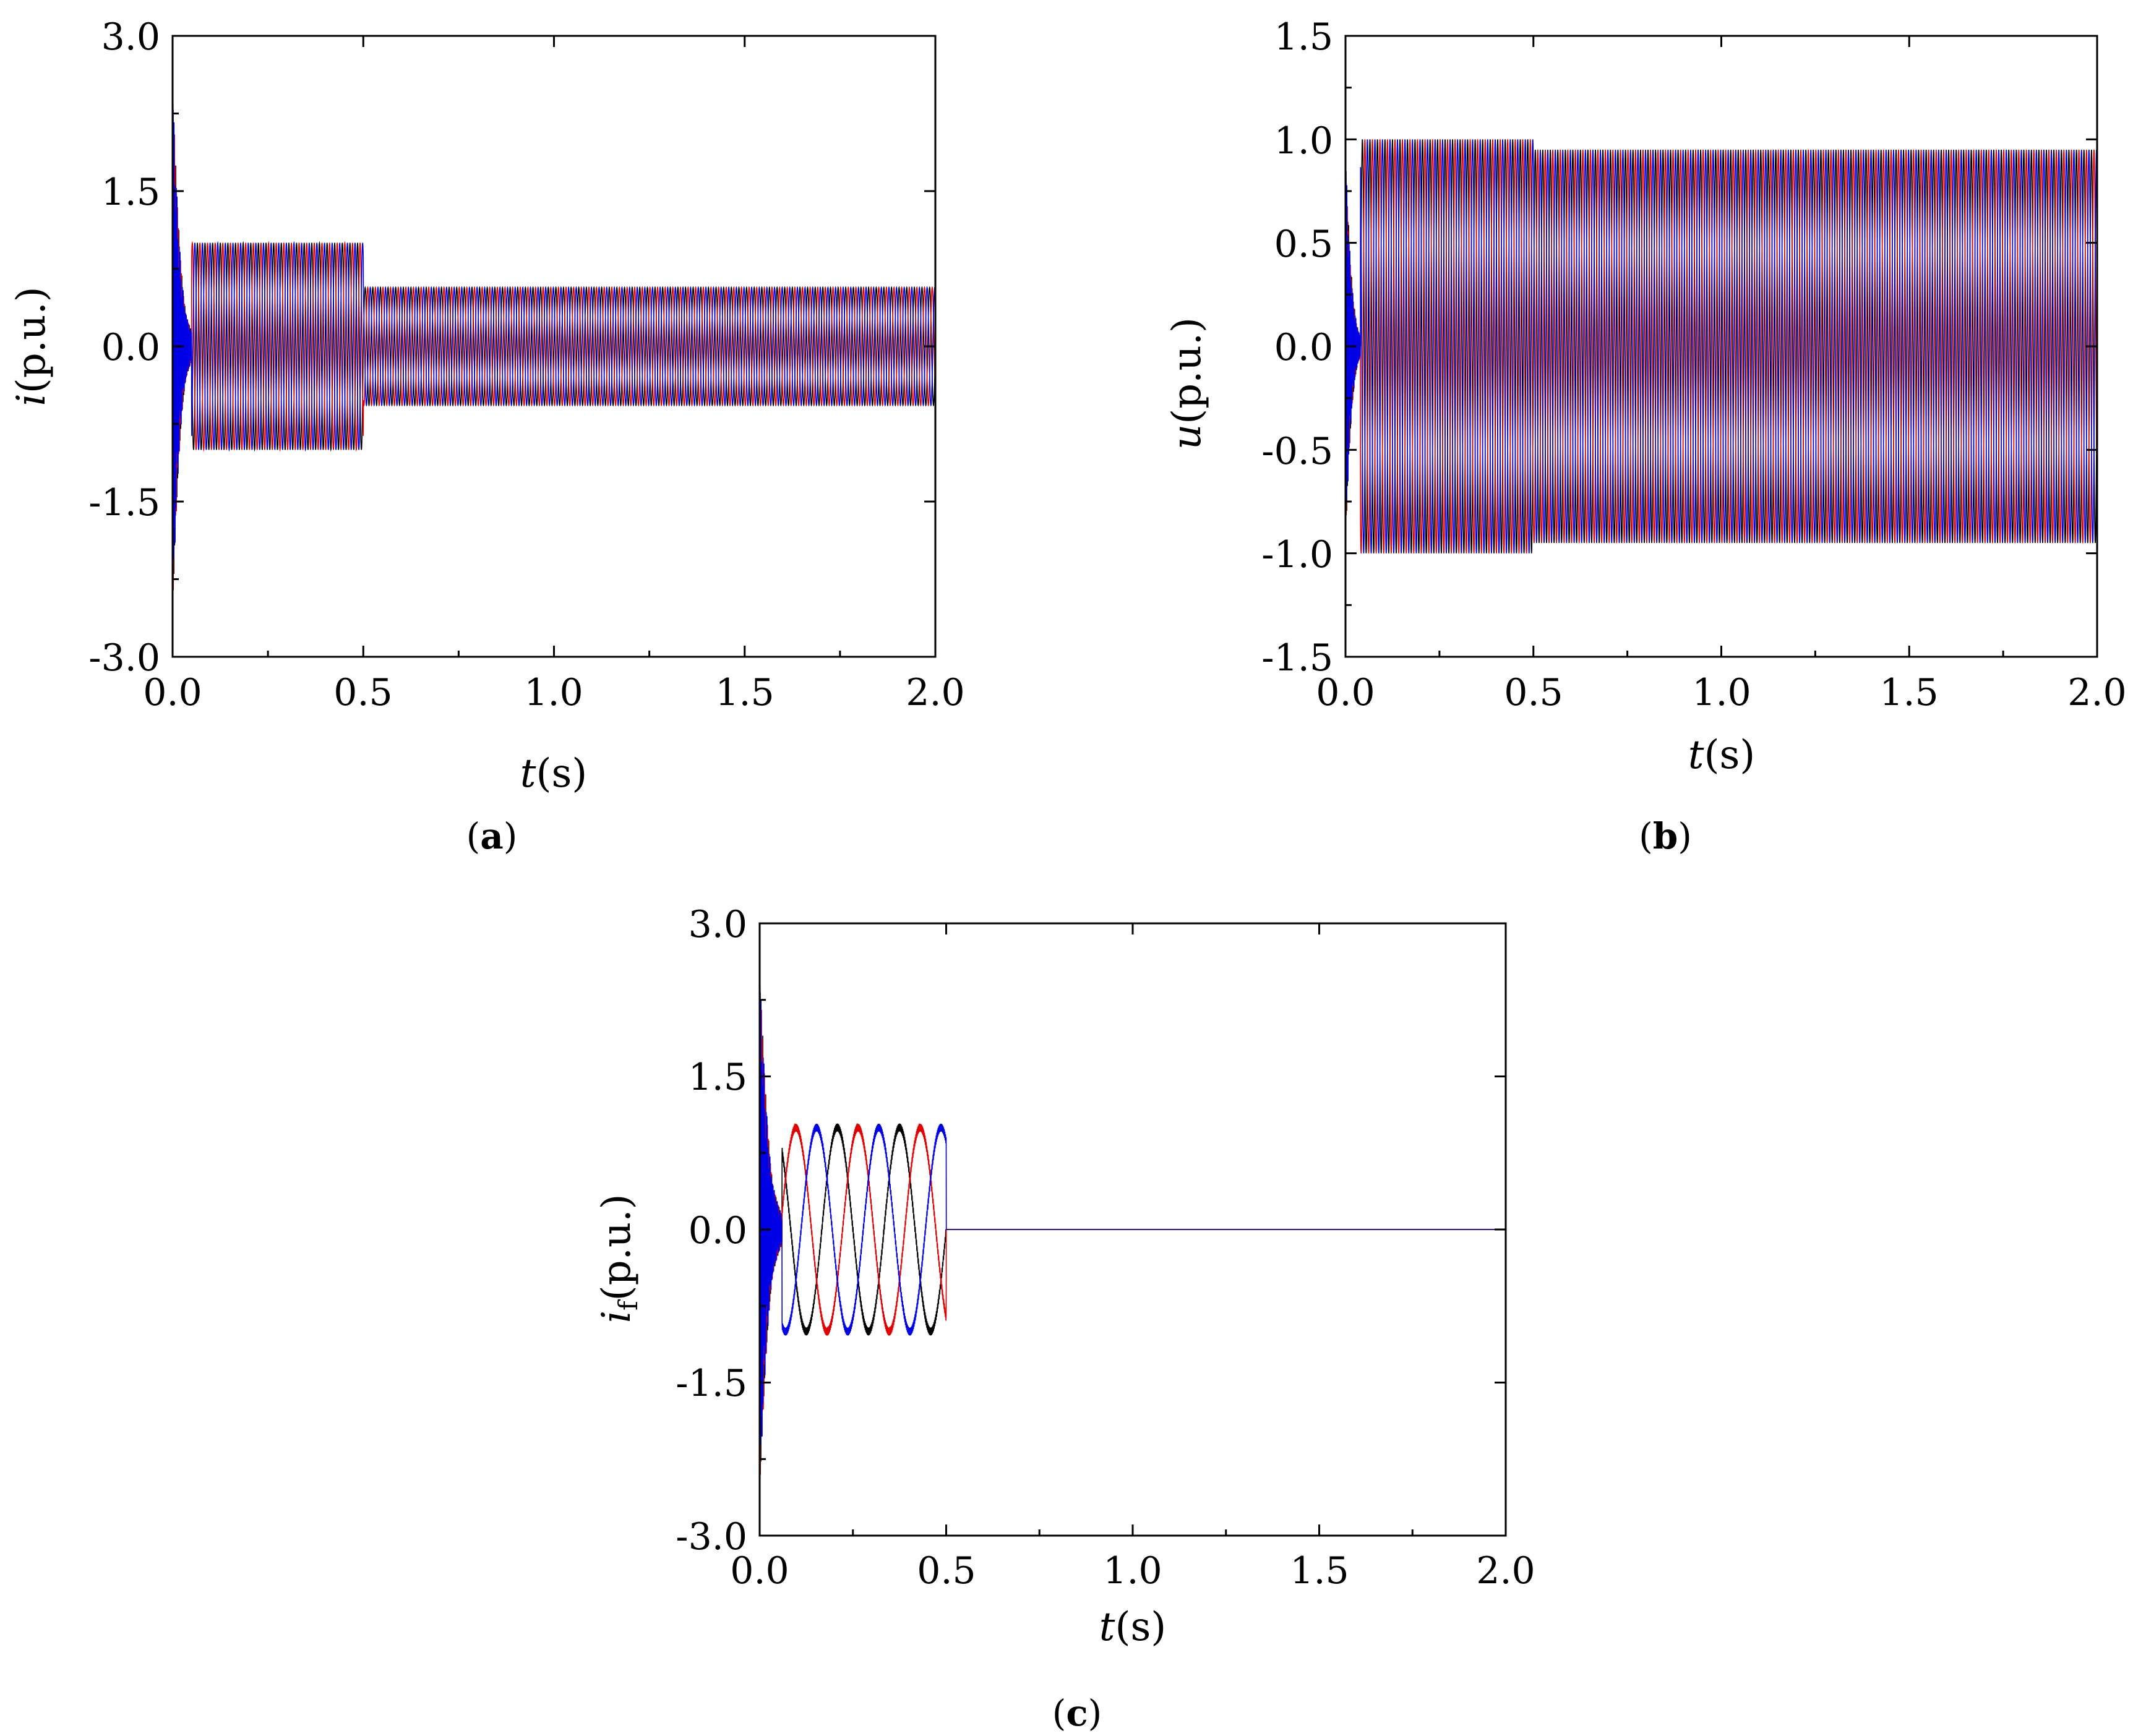  I want to click on y-tick-label-c-3: -1.5, so click(711, 1383).